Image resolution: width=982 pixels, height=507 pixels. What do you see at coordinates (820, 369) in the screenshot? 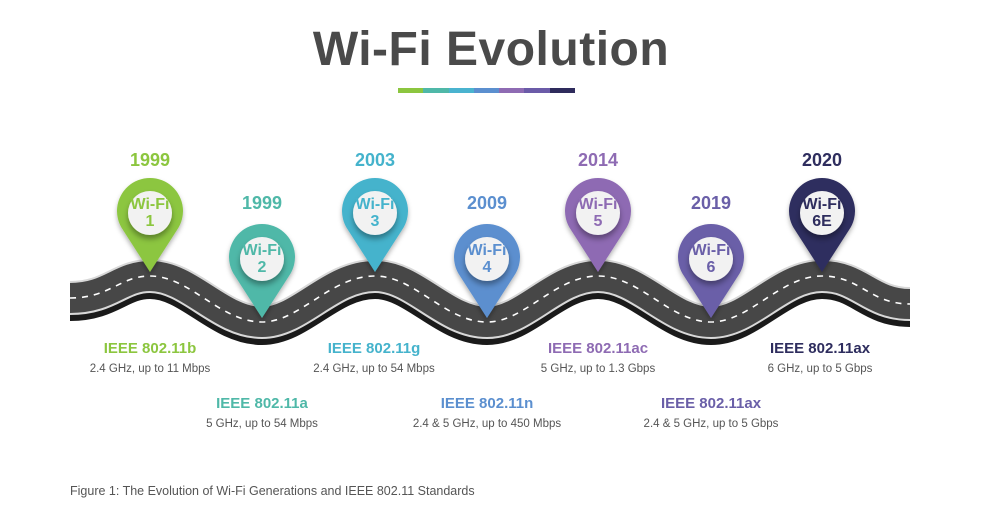
I see `standard-spec: 6 GHz, up to 5 Gbps` at bounding box center [820, 369].